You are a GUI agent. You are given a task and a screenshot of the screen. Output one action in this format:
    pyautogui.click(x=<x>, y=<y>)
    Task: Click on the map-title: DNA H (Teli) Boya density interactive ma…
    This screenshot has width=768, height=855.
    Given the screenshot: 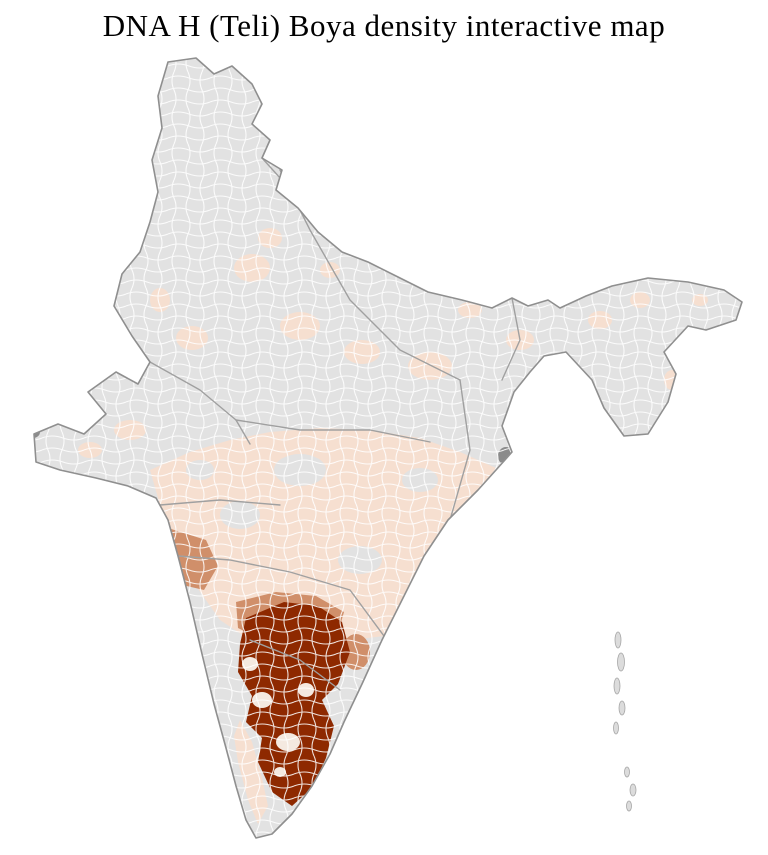 What is the action you would take?
    pyautogui.click(x=384, y=25)
    